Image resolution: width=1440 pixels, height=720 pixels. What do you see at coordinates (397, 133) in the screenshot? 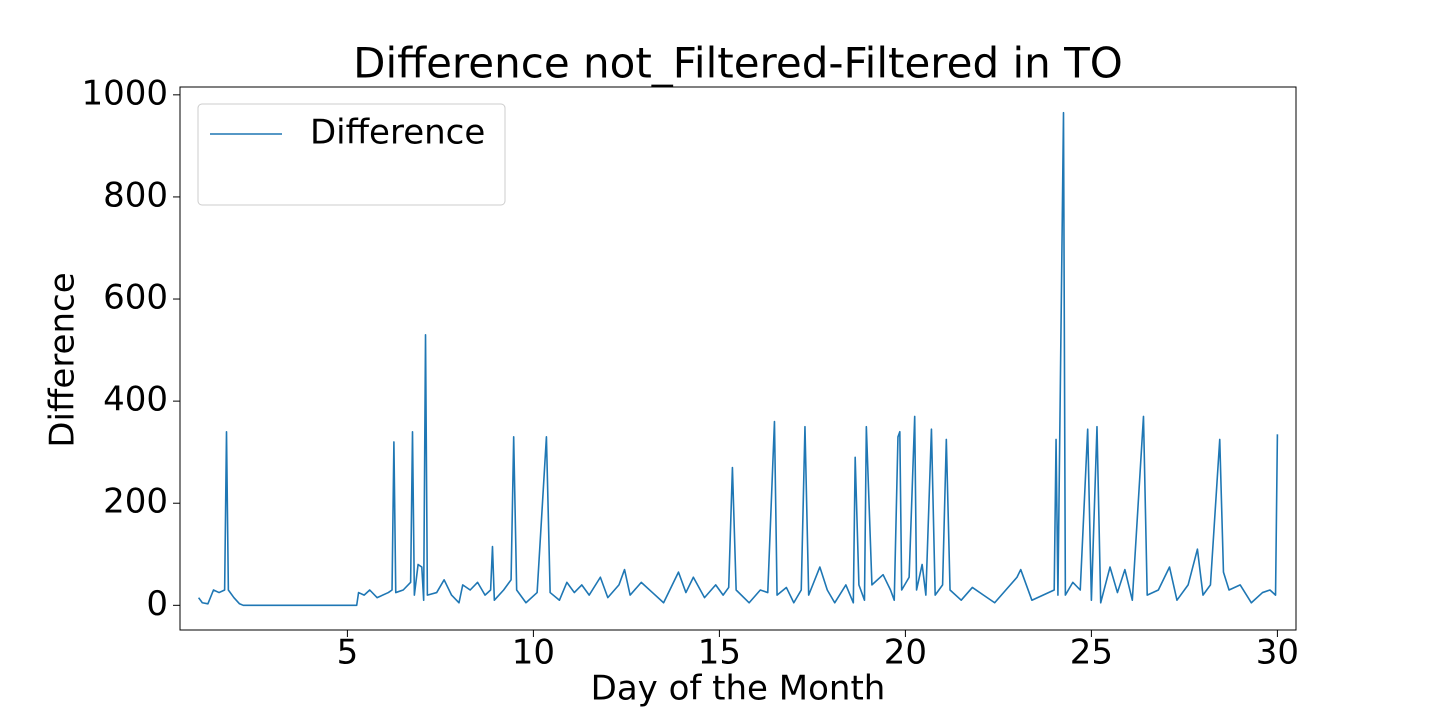
I see `legend-label: Difference` at bounding box center [397, 133].